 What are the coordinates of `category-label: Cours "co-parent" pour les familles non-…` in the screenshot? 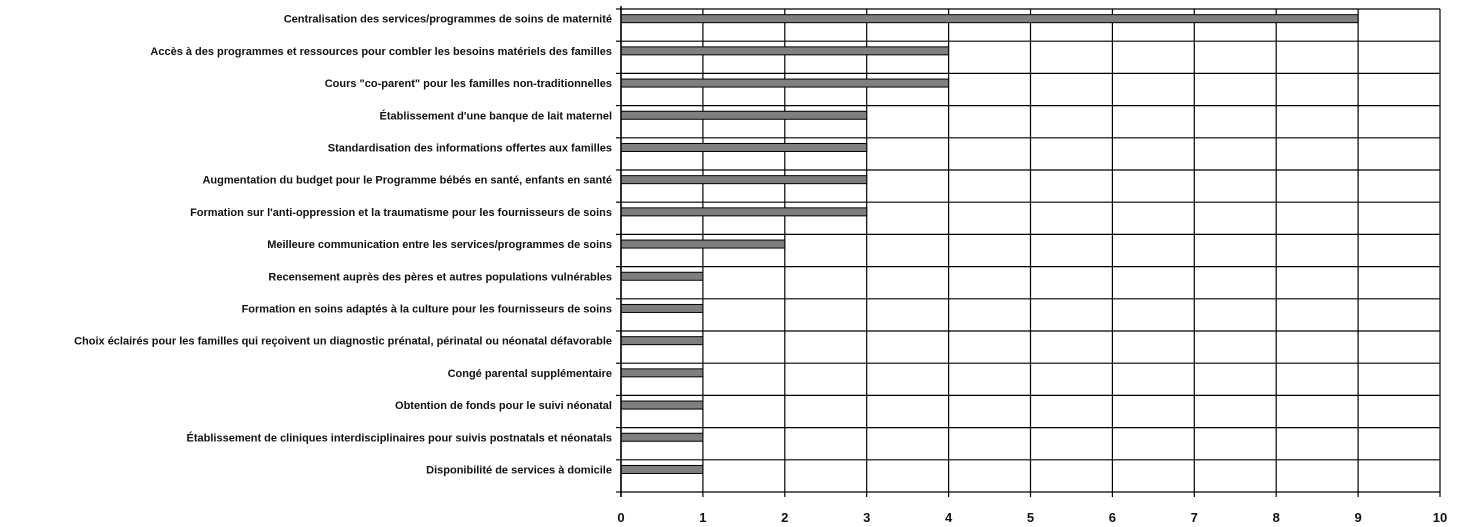 It's located at (468, 84).